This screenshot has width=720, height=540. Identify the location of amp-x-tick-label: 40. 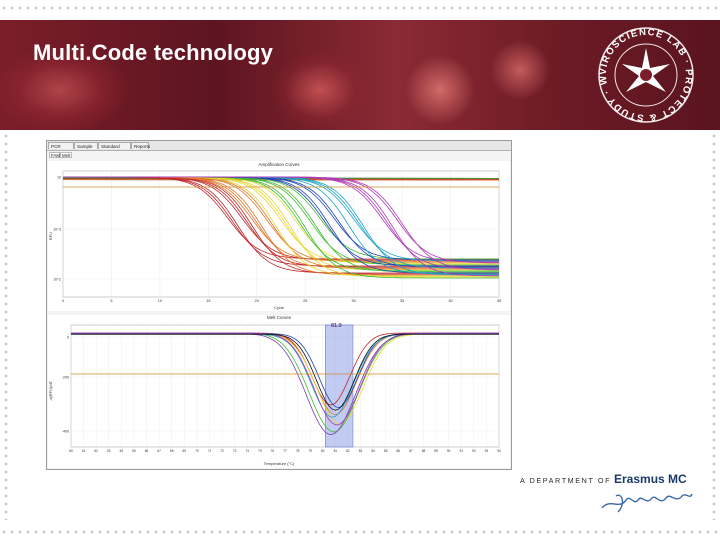
(450, 301).